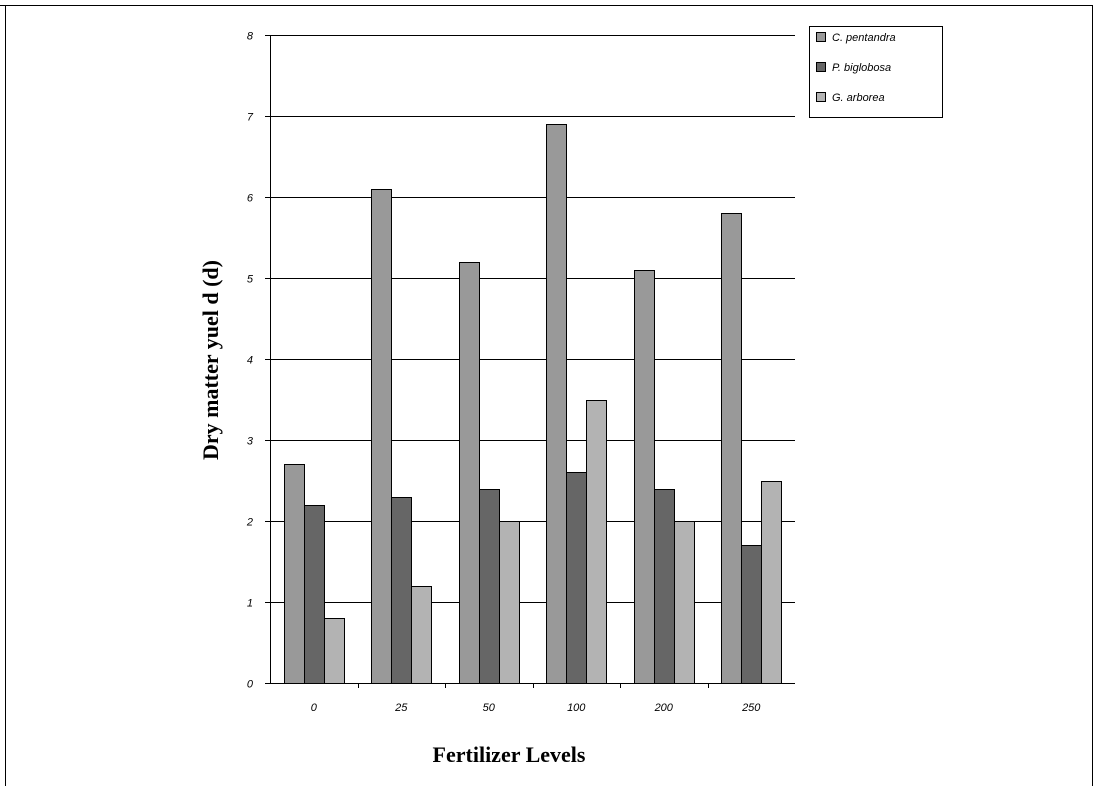 This screenshot has width=1093, height=786. Describe the element at coordinates (250, 280) in the screenshot. I see `y-tick-label: 5` at that location.